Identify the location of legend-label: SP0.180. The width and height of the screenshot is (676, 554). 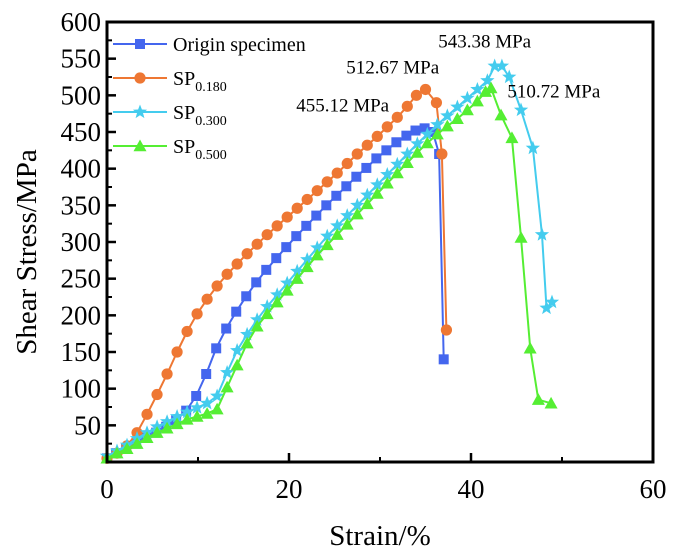
(200, 81).